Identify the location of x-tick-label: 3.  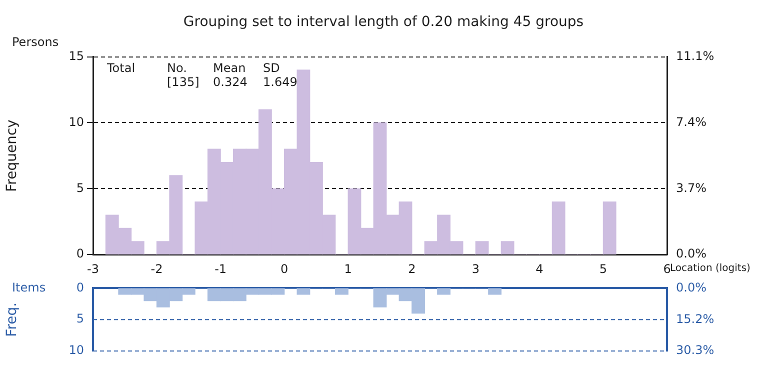
(476, 269).